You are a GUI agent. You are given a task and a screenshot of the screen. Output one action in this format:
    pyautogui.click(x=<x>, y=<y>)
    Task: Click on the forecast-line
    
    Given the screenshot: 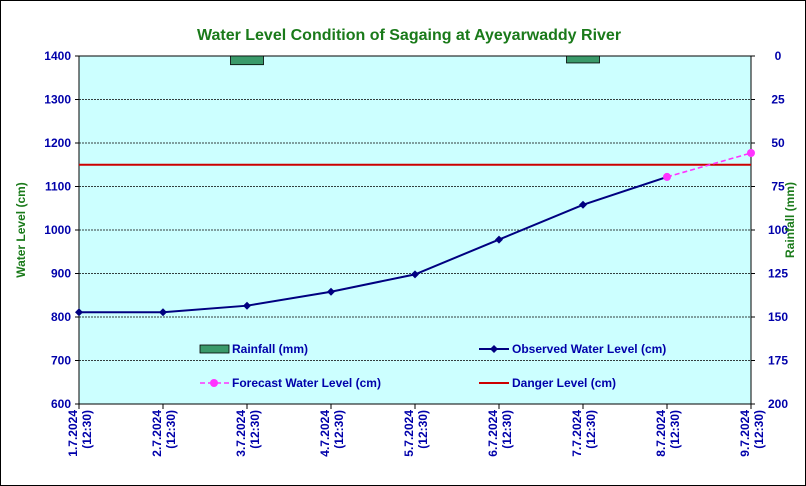 What is the action you would take?
    pyautogui.click(x=709, y=165)
    